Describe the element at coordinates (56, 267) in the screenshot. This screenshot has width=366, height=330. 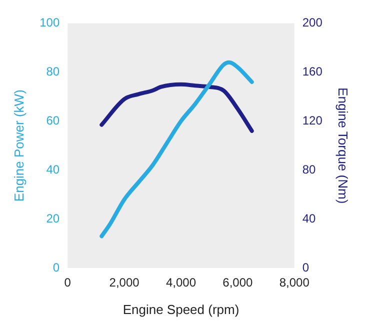
I see `y-tick-label: 0` at that location.